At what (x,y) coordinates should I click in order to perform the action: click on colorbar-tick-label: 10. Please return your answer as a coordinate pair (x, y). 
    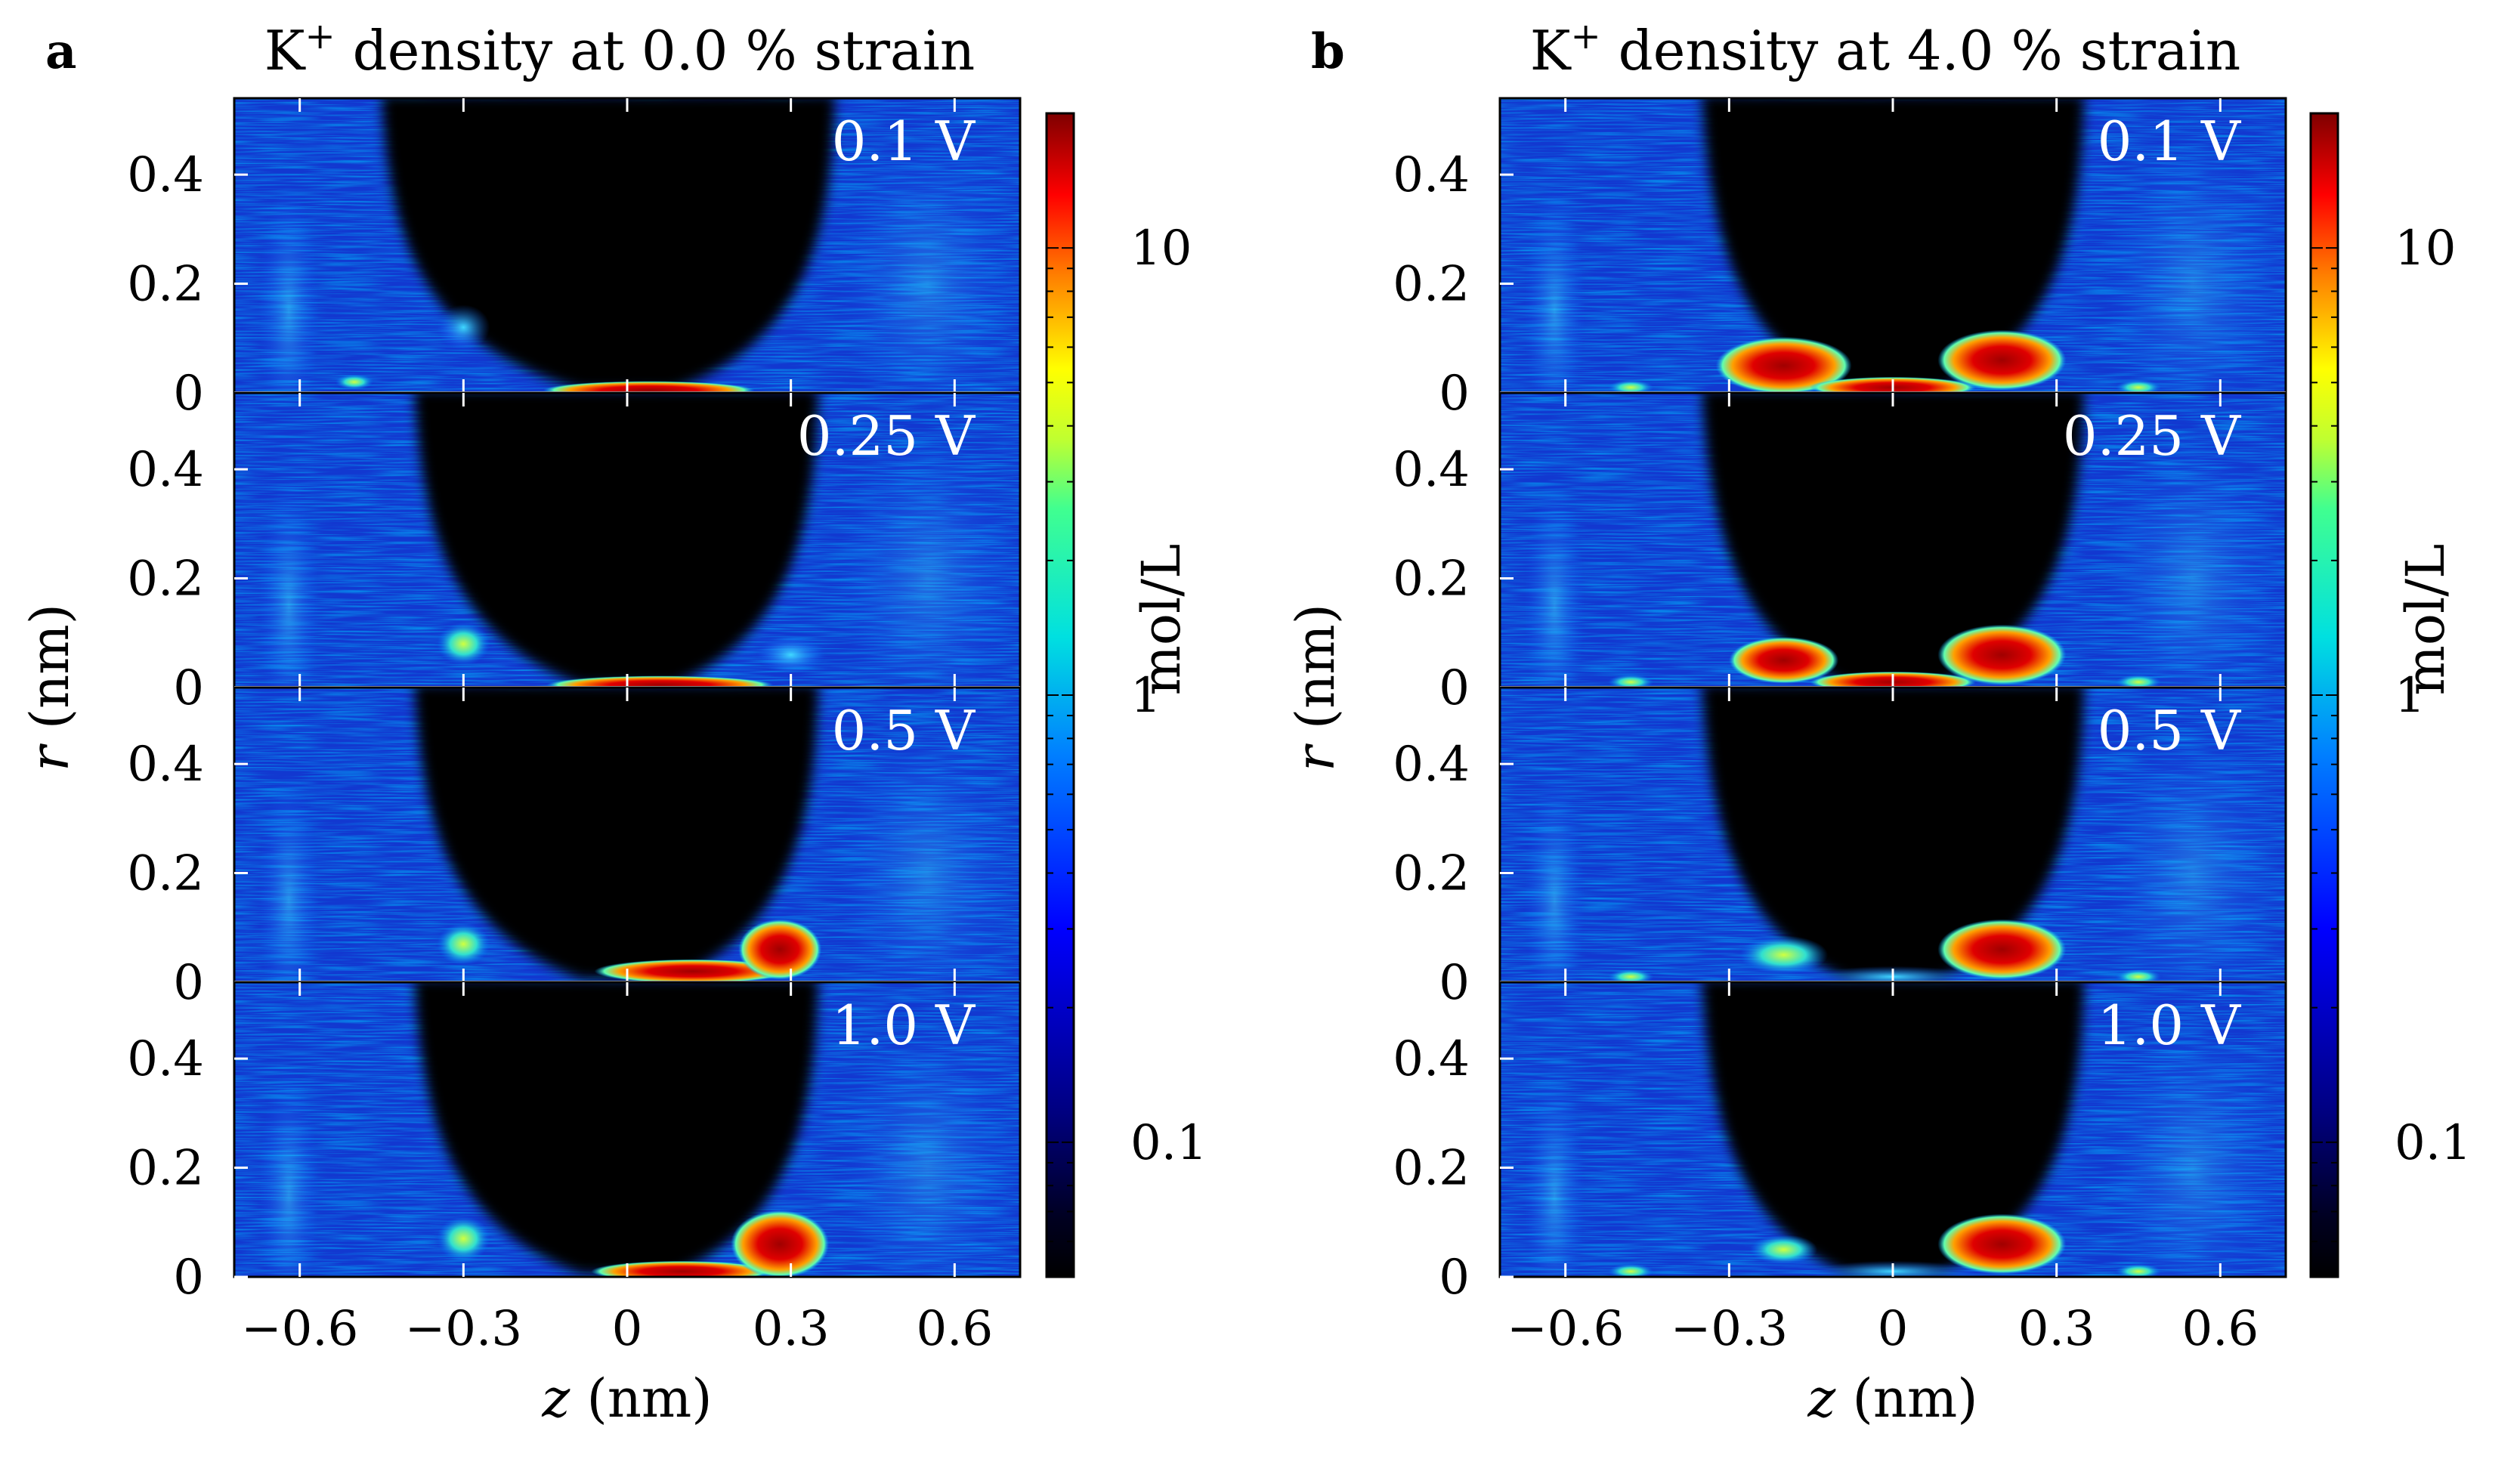
    Looking at the image, I should click on (2425, 249).